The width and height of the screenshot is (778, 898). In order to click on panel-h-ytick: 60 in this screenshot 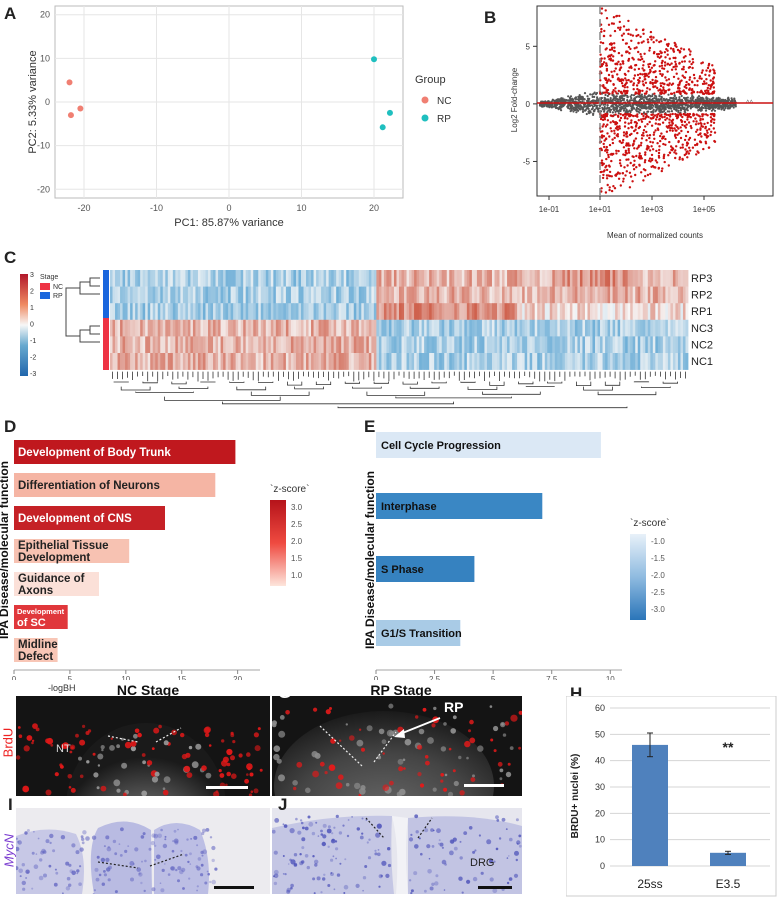, I will do `click(600, 708)`.